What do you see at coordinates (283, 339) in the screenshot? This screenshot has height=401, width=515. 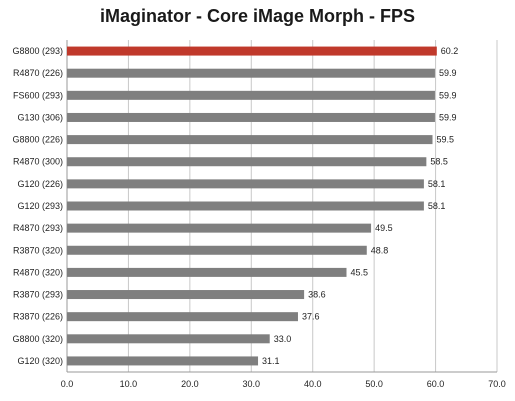 I see `data-label: 33.0` at bounding box center [283, 339].